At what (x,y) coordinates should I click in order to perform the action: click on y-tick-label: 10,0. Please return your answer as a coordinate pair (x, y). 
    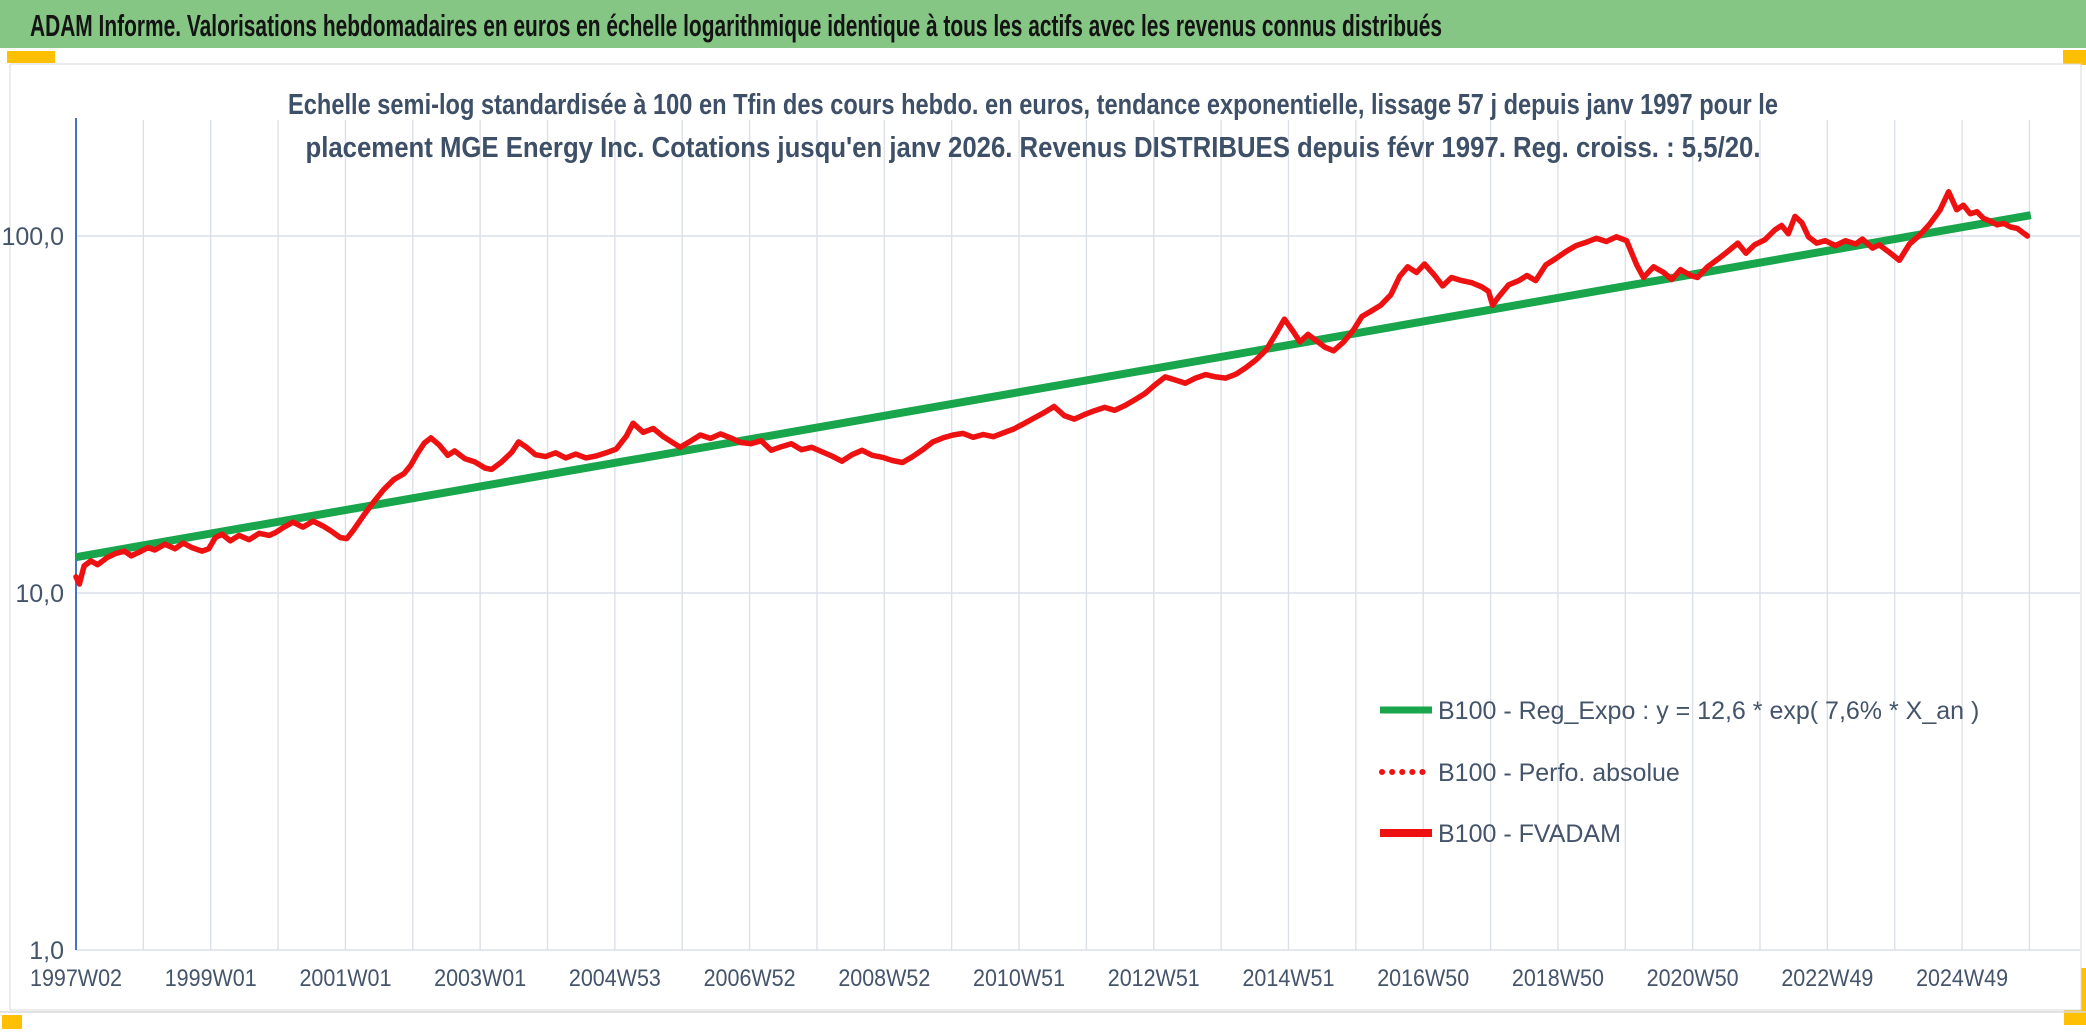
    Looking at the image, I should click on (39, 594).